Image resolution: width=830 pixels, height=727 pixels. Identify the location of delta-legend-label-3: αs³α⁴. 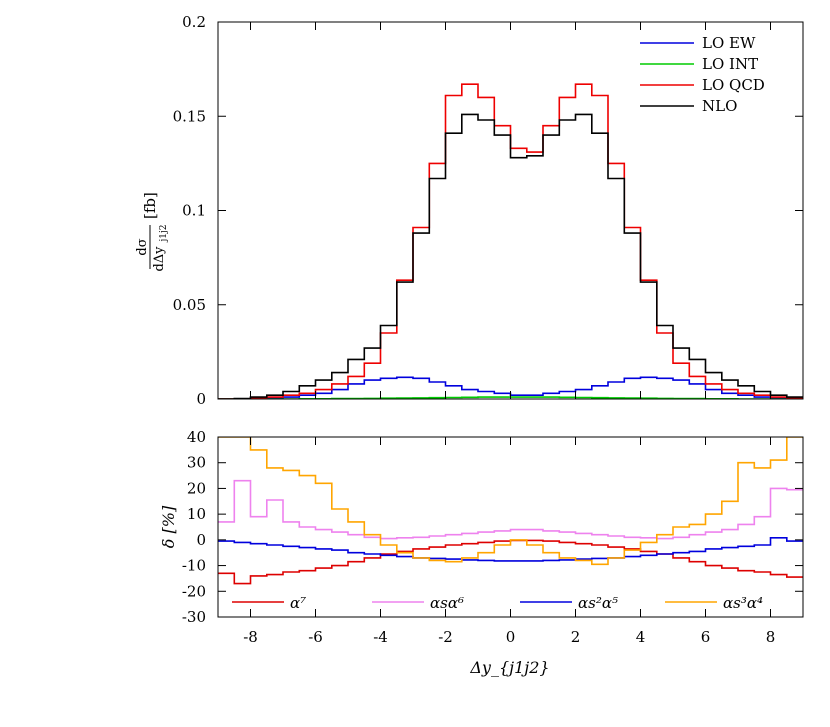
(743, 603).